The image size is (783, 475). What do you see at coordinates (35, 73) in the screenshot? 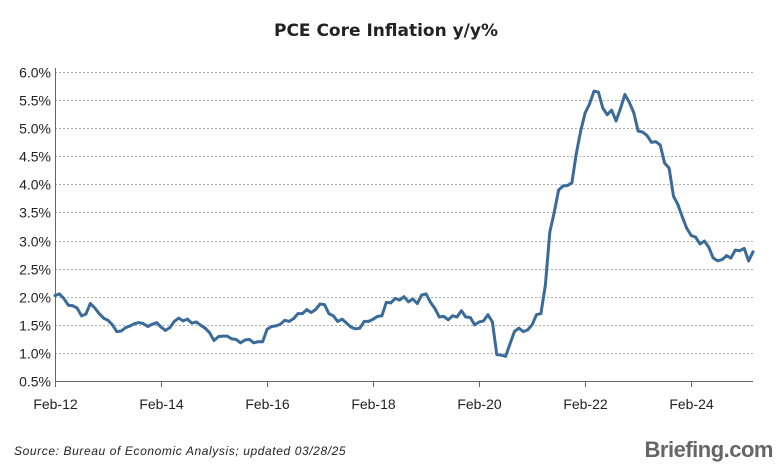
I see `y-tick-label: 6.0%` at bounding box center [35, 73].